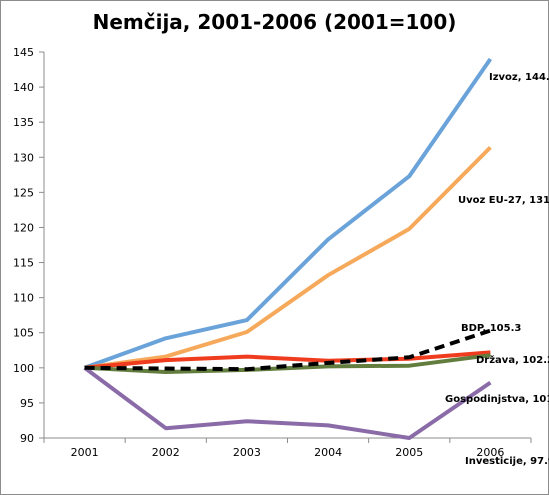 This screenshot has height=495, width=549. I want to click on y-tick-label: 130, so click(23, 157).